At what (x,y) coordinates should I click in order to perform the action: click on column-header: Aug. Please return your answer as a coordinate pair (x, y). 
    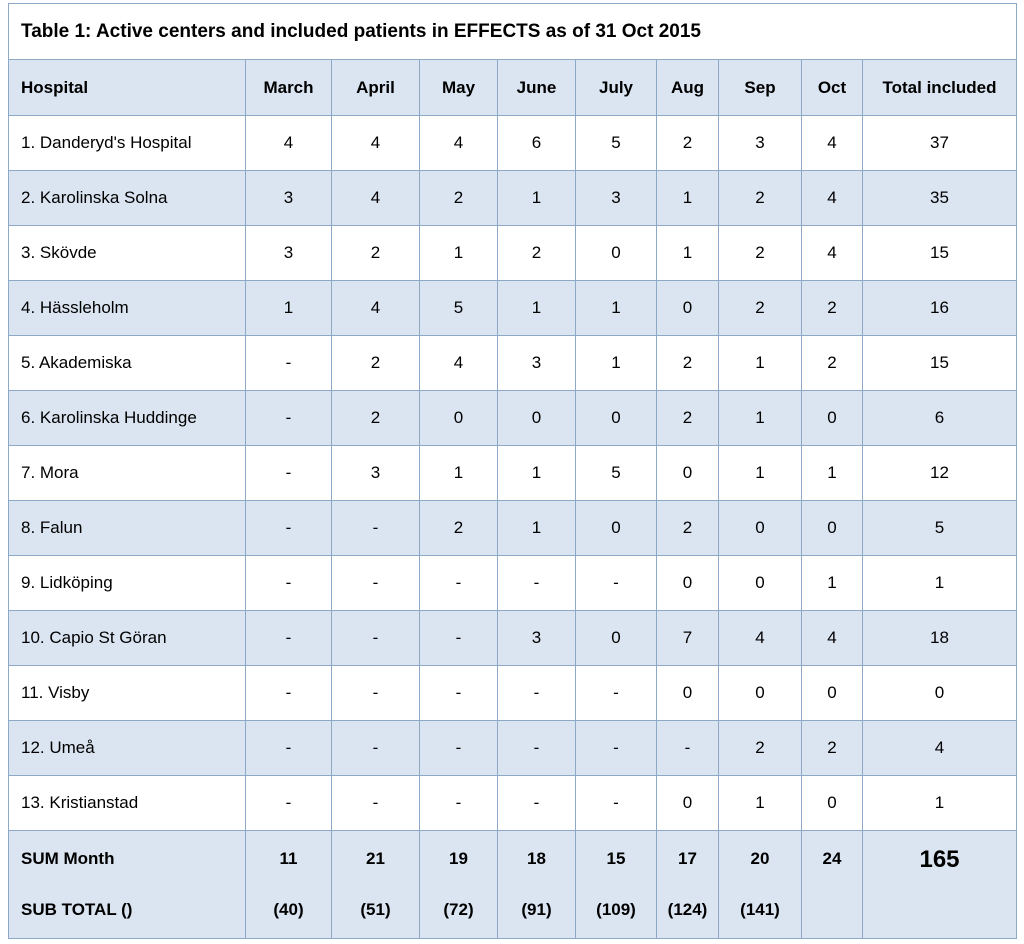
    Looking at the image, I should click on (687, 87).